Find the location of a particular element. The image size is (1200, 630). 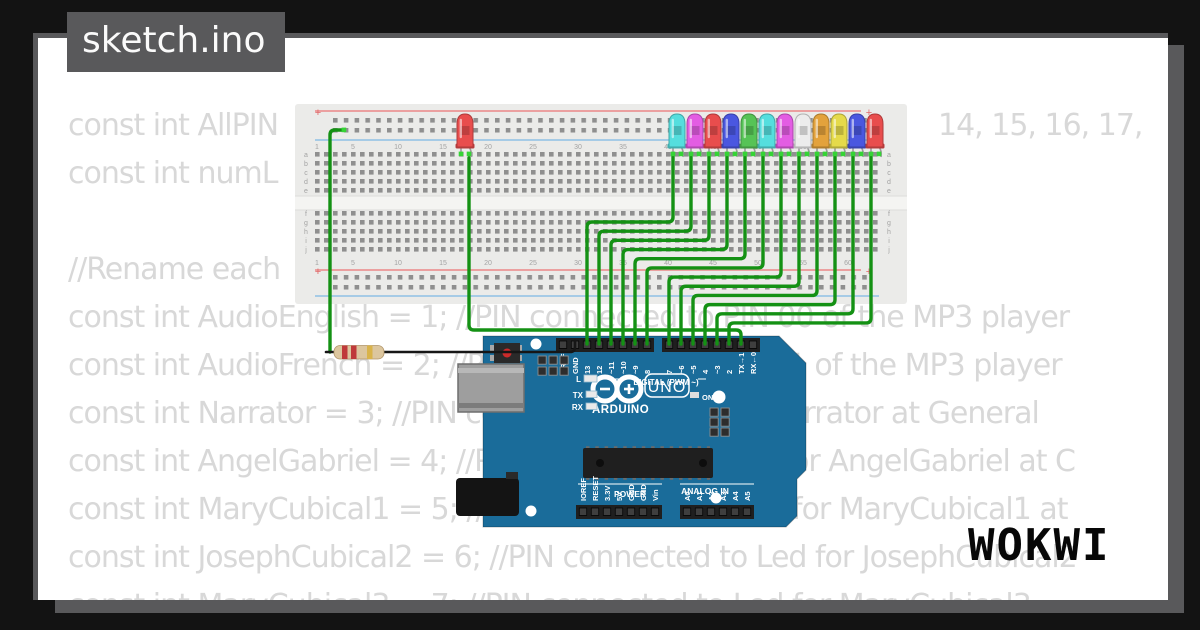

wokwi-logo: WOKWI is located at coordinates (1039, 545).